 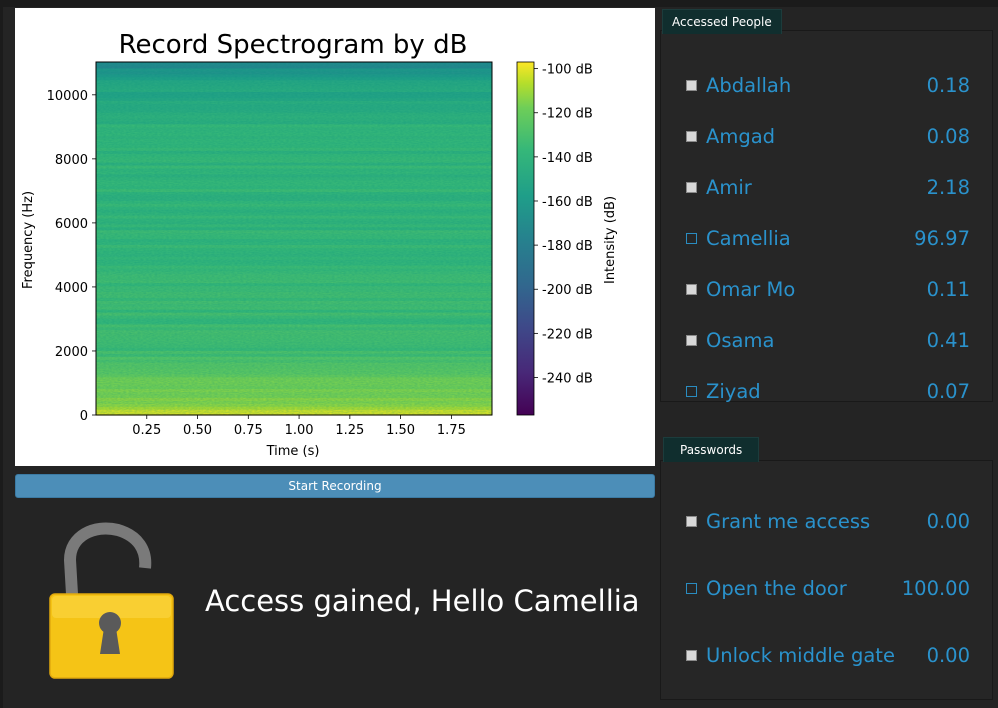 I want to click on item-name: Amir, so click(x=729, y=187).